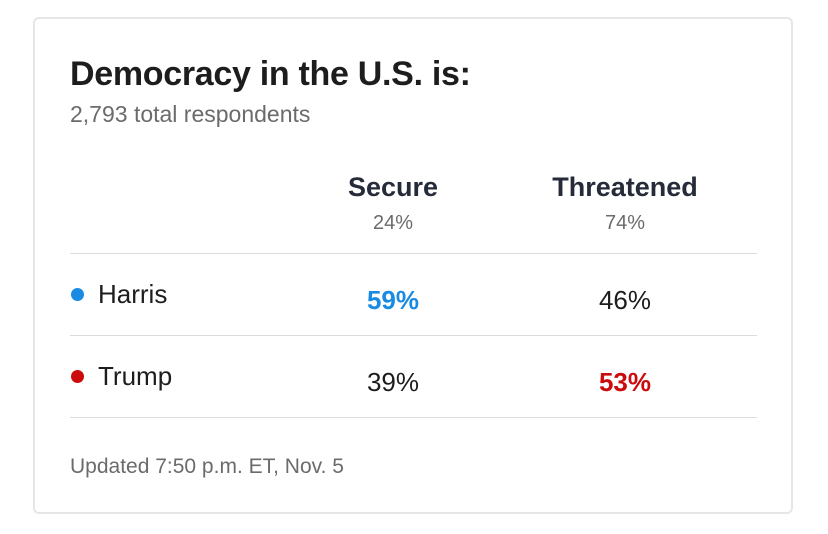  What do you see at coordinates (625, 187) in the screenshot?
I see `column-header-threatened: Threatened` at bounding box center [625, 187].